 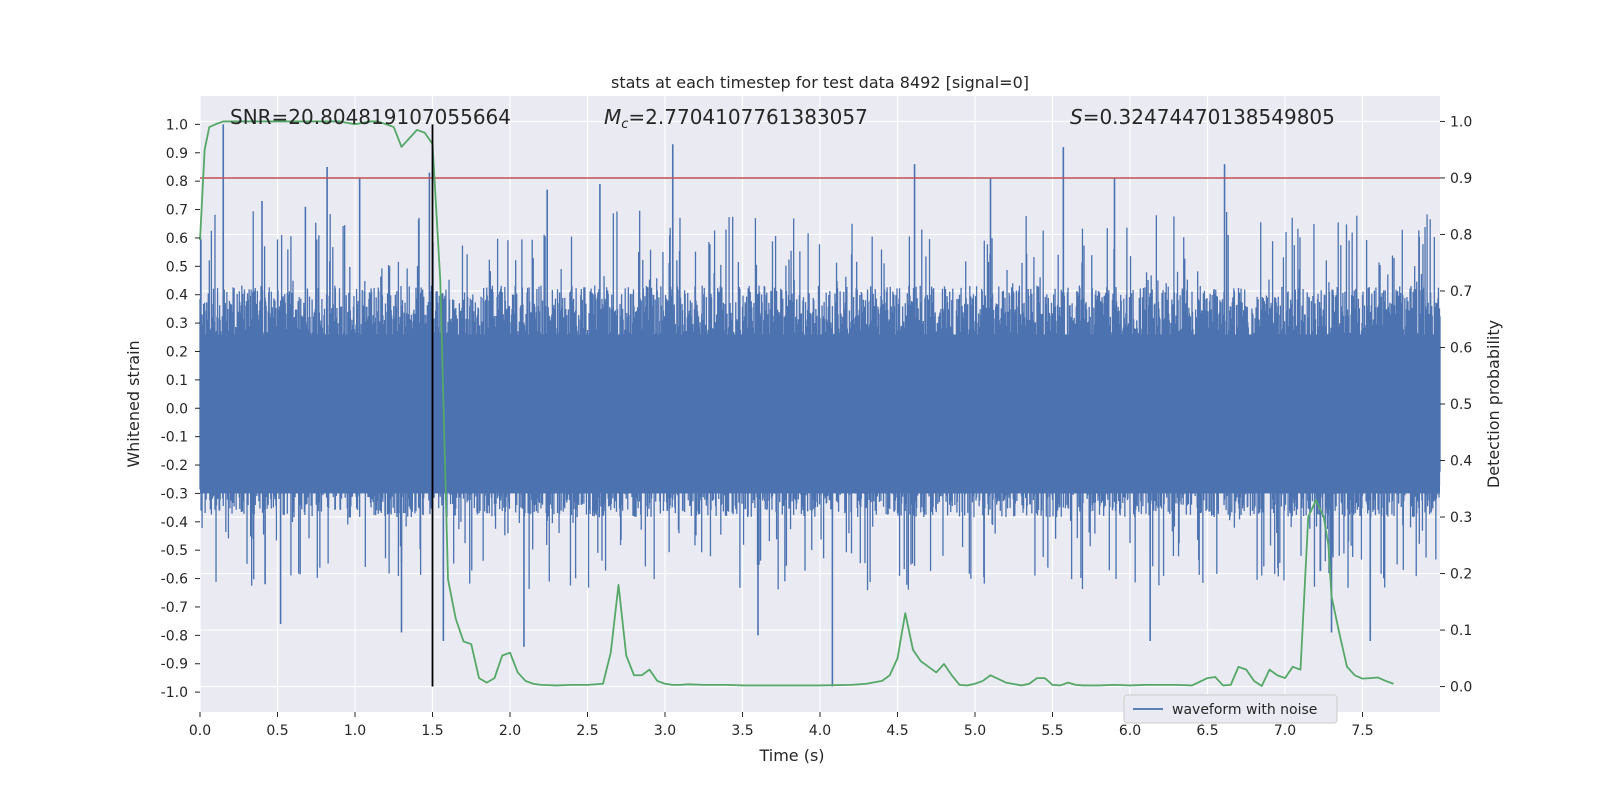 I want to click on x-tick-label: 5.5, so click(x=1052, y=731).